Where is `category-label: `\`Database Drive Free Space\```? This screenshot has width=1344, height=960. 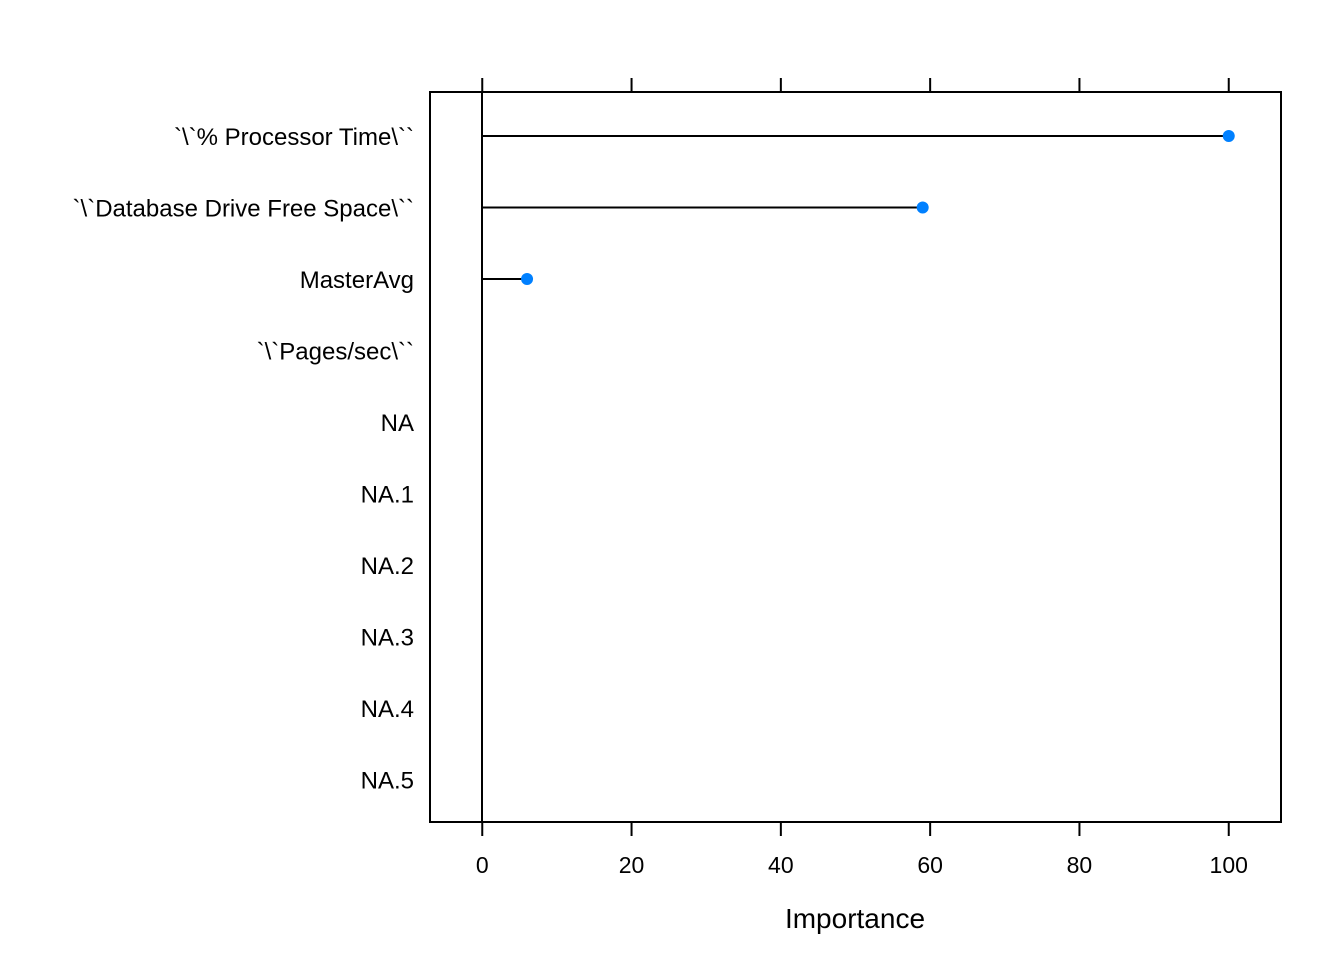
category-label: `\`Database Drive Free Space\`` is located at coordinates (243, 209).